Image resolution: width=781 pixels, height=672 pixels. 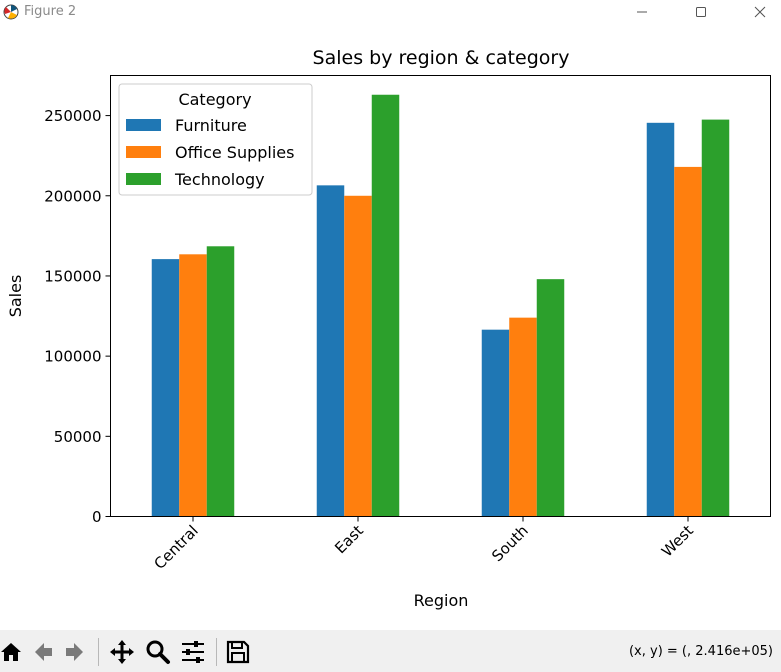 I want to click on configure-subplots-icon, so click(x=193, y=652).